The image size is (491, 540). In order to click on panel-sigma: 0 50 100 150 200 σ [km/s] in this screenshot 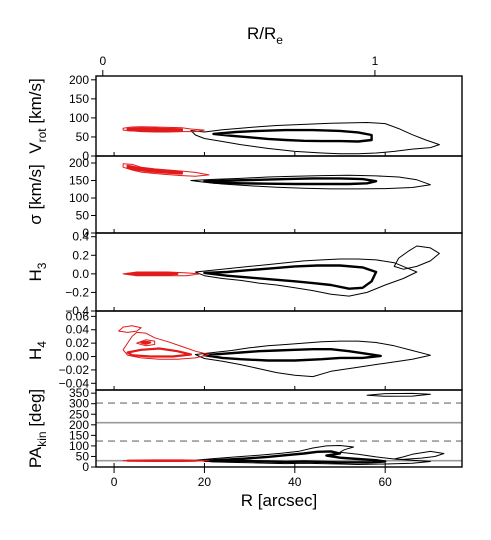, I will do `click(244, 197)`.